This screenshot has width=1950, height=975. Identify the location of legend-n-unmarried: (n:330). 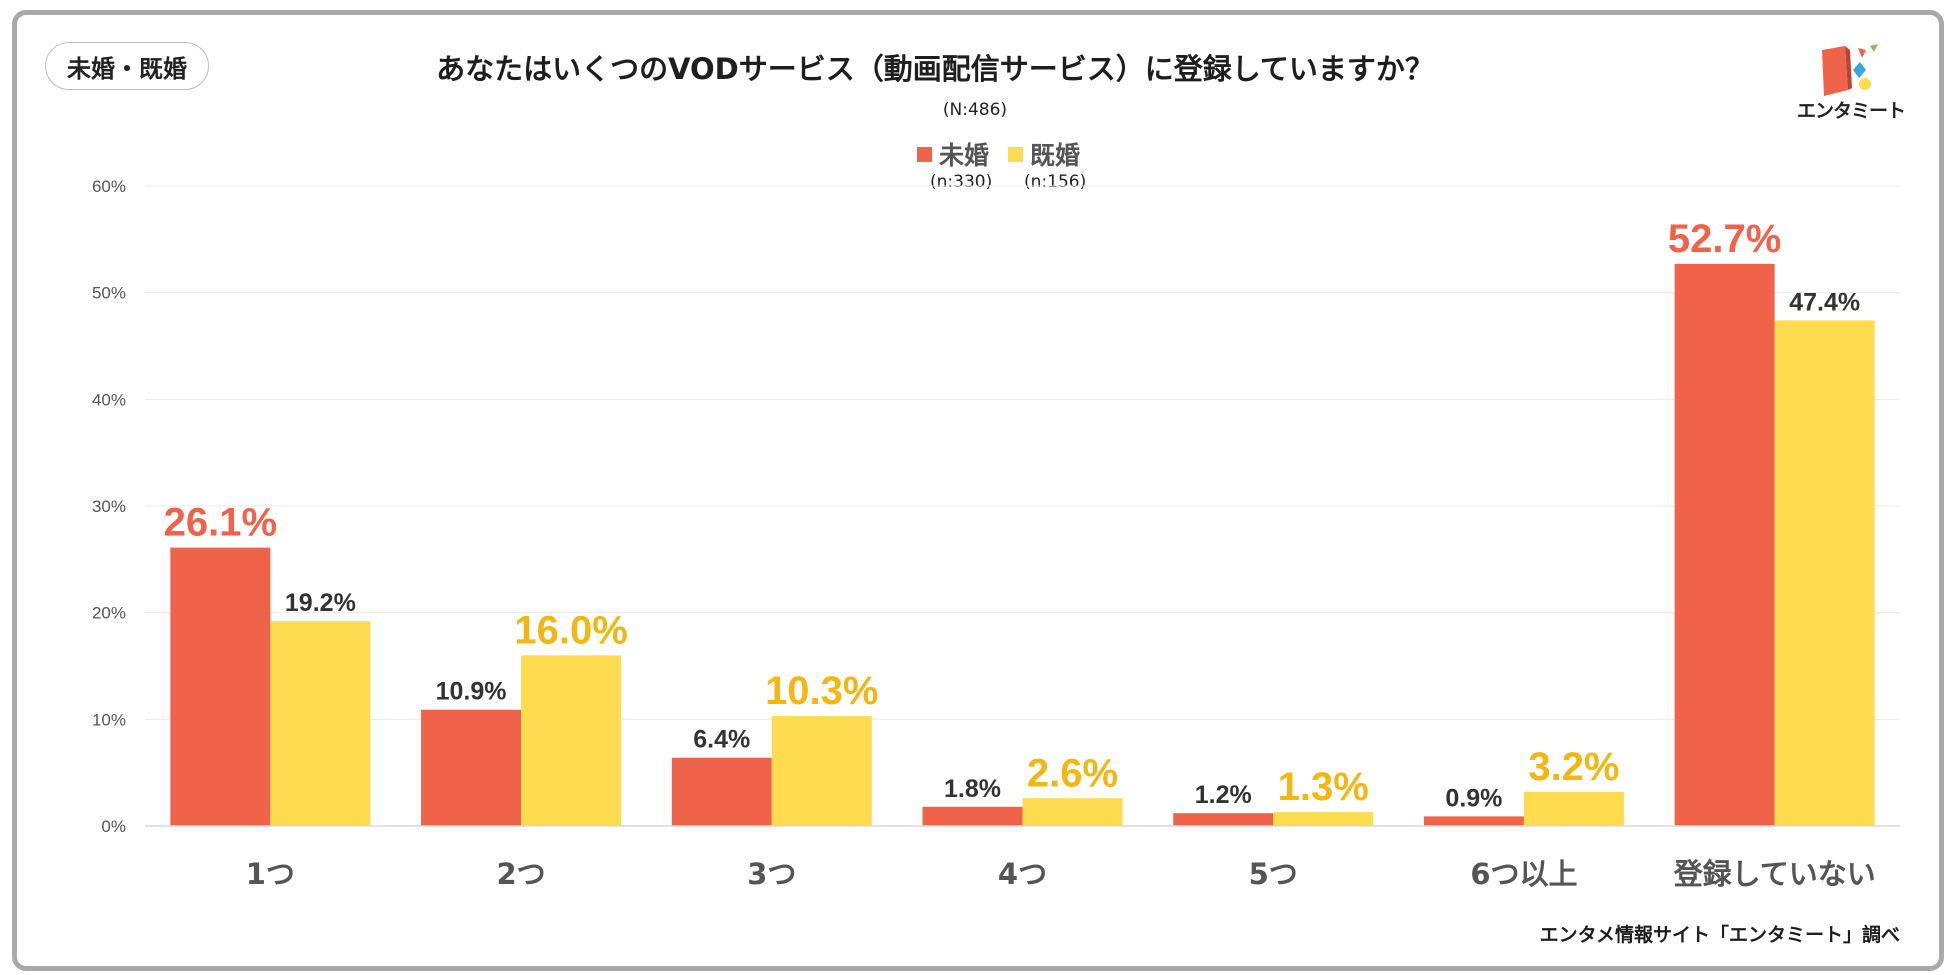
(961, 182).